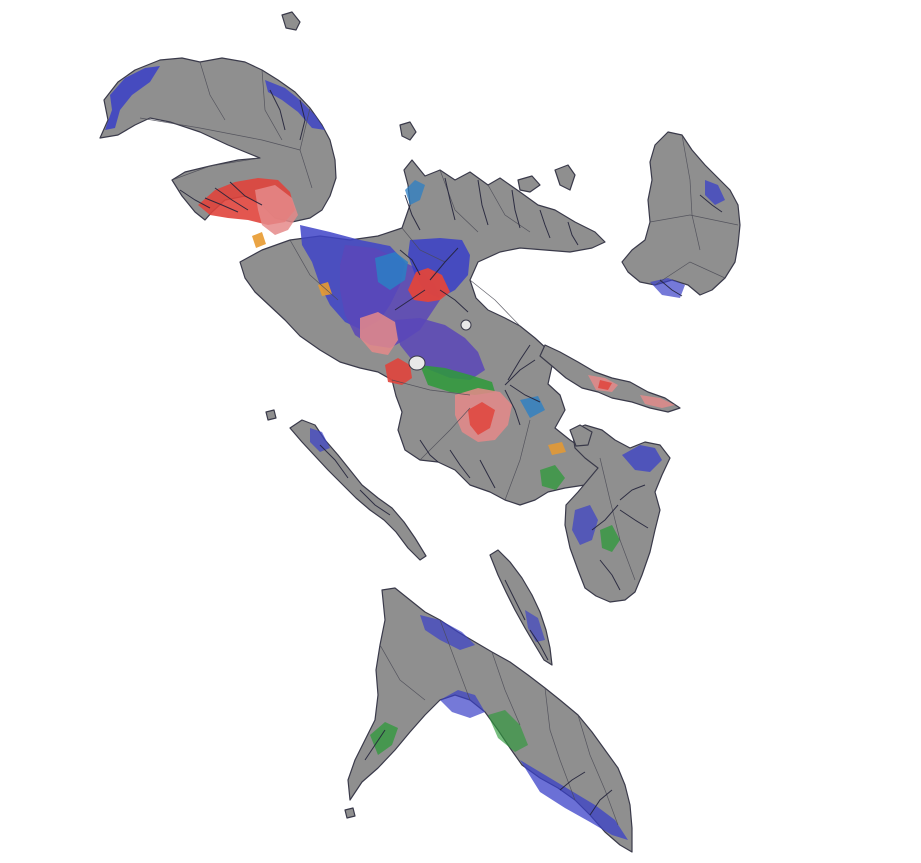 The height and width of the screenshot is (863, 921). Describe the element at coordinates (610, 378) in the screenshot. I see `small-island-east-strip` at that location.